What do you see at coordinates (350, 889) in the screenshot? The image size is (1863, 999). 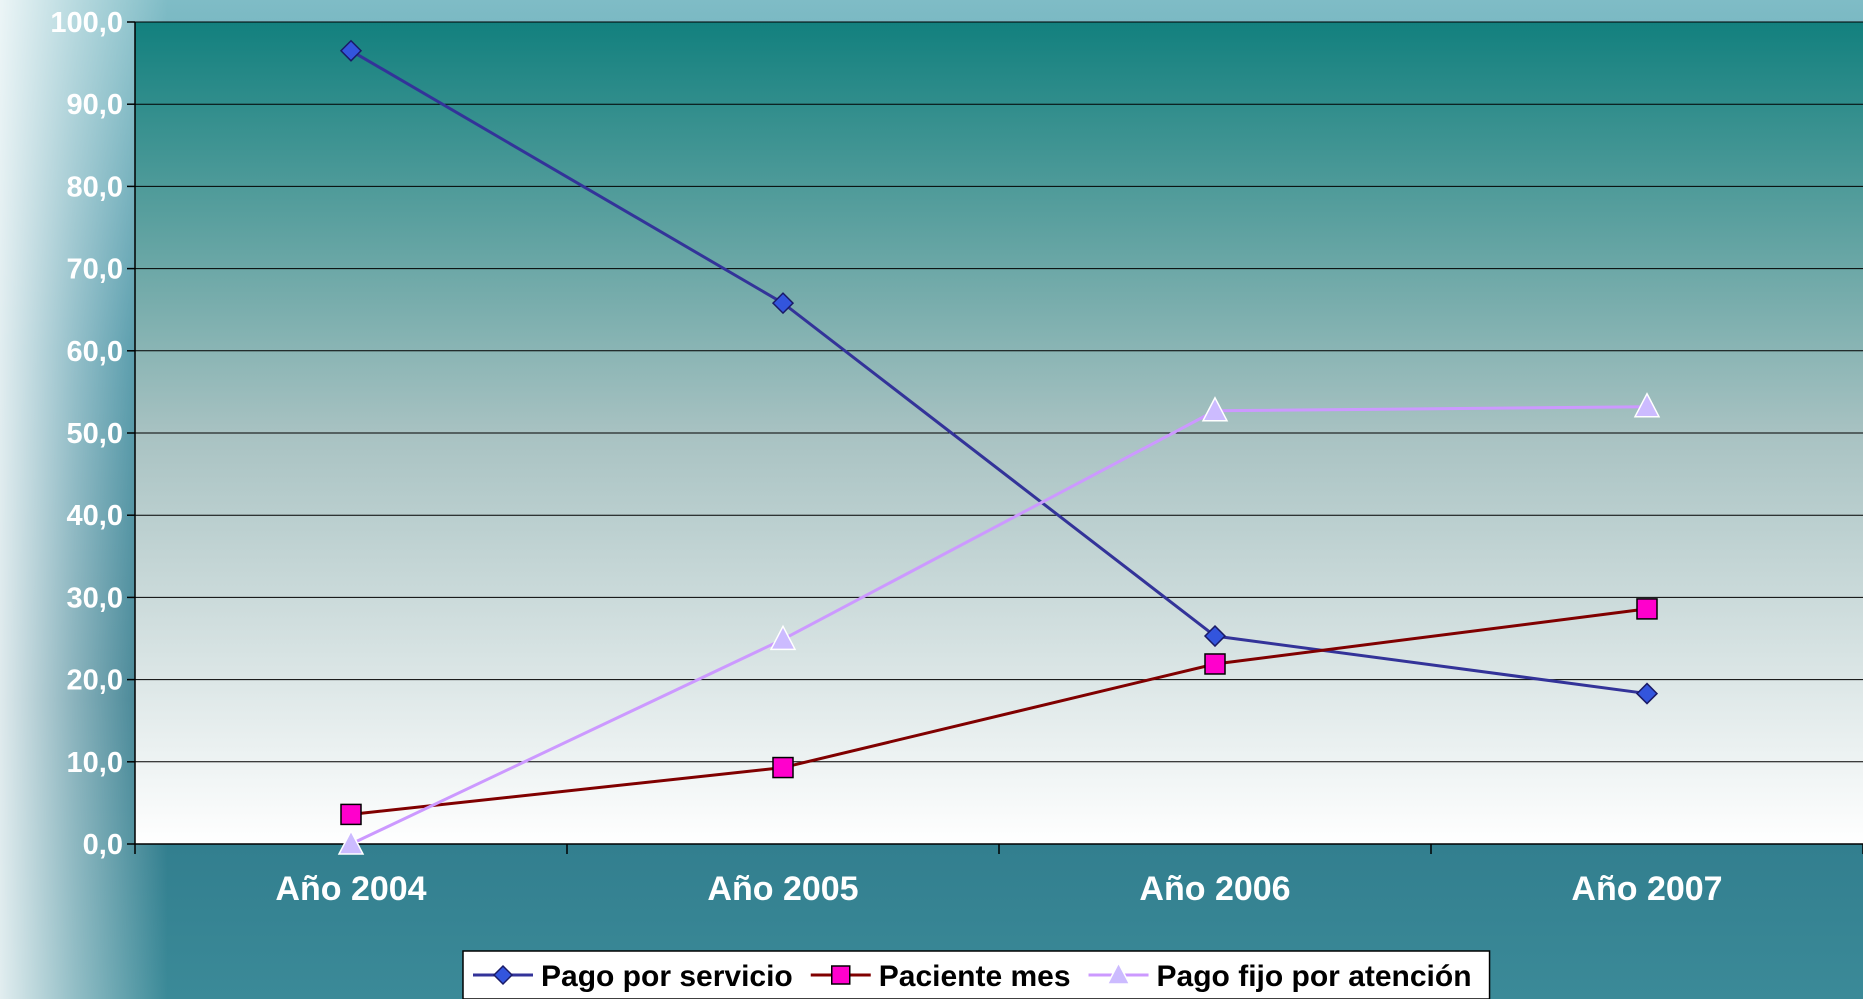 I see `x-tick-label: Año 2004` at bounding box center [350, 889].